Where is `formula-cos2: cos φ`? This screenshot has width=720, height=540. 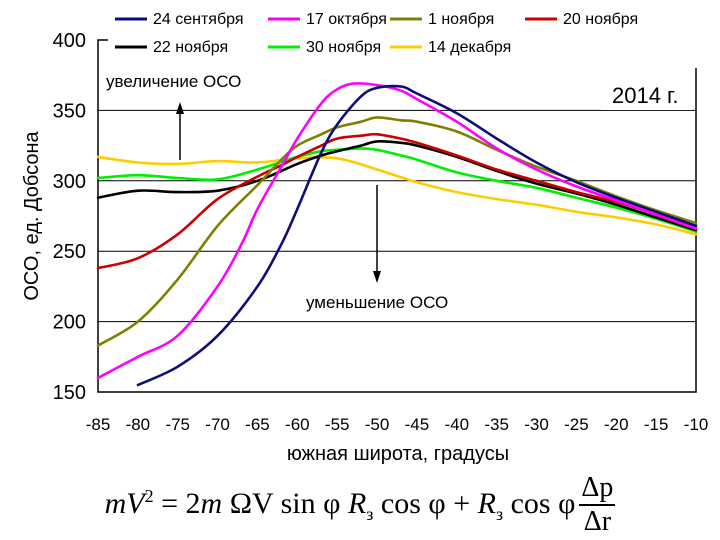
formula-cos2: cos φ is located at coordinates (539, 503).